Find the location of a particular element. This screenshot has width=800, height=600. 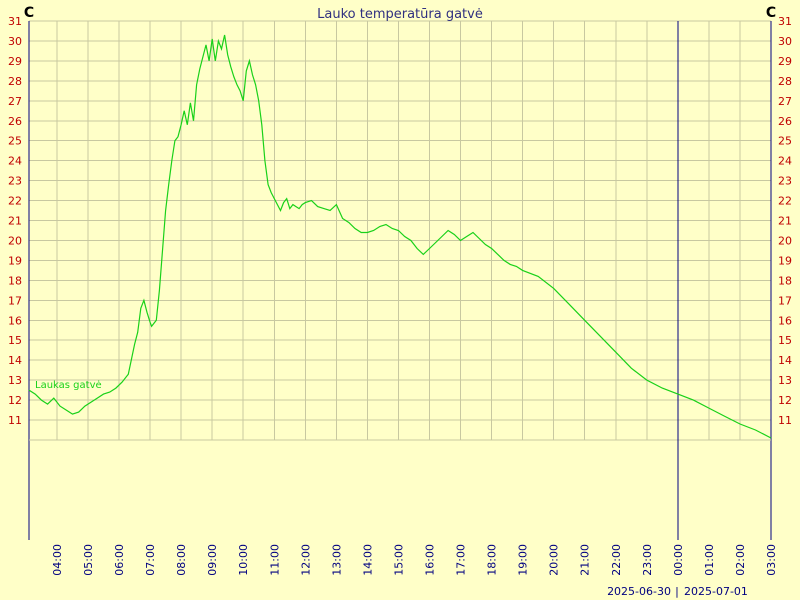

y-tick-right-16: 16 is located at coordinates (785, 320).